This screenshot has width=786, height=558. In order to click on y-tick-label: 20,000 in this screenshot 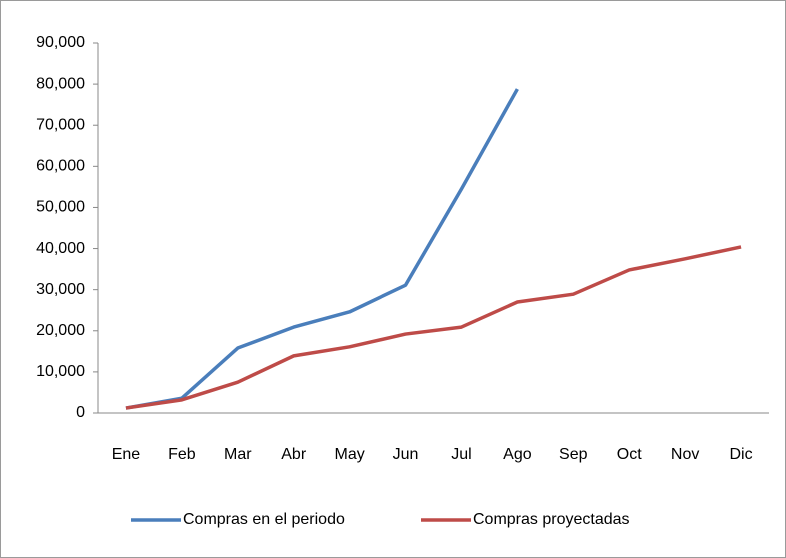, I will do `click(60, 330)`.